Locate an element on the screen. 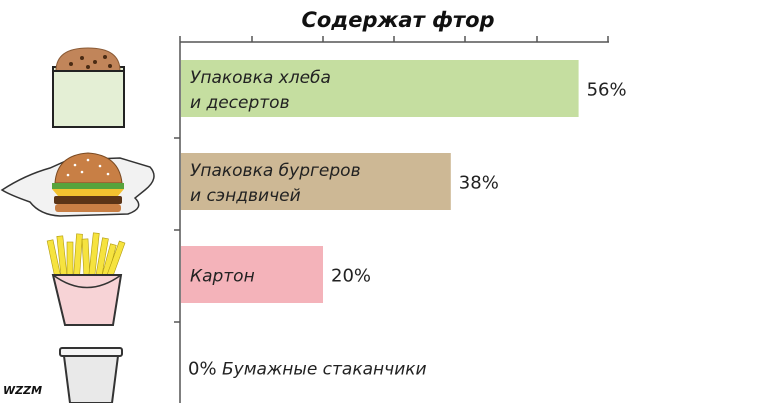 The height and width of the screenshot is (403, 768). cookie-bag-icon is located at coordinates (88, 87).